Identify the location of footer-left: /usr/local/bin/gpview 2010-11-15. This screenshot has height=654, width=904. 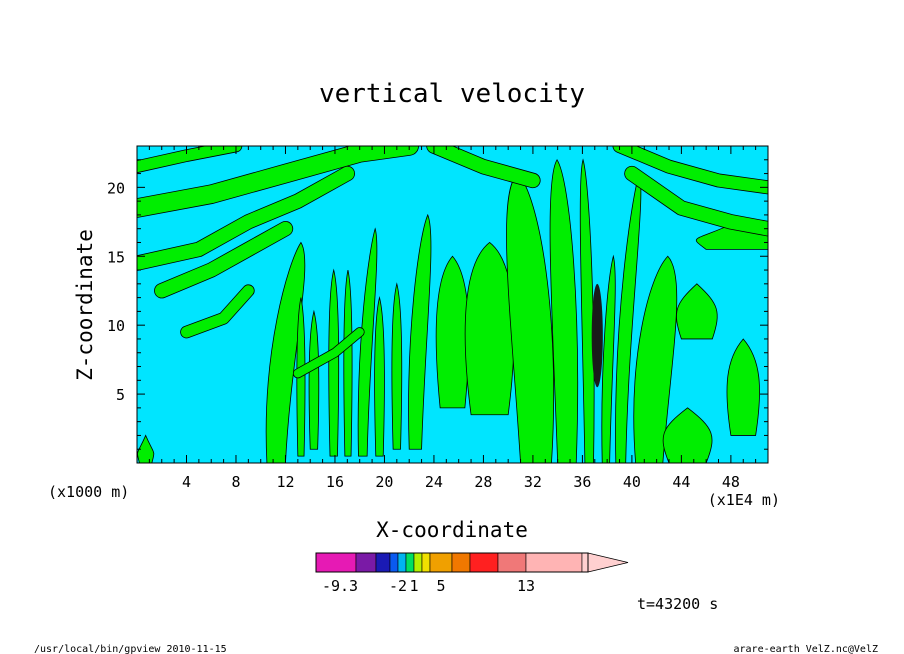
(130, 649).